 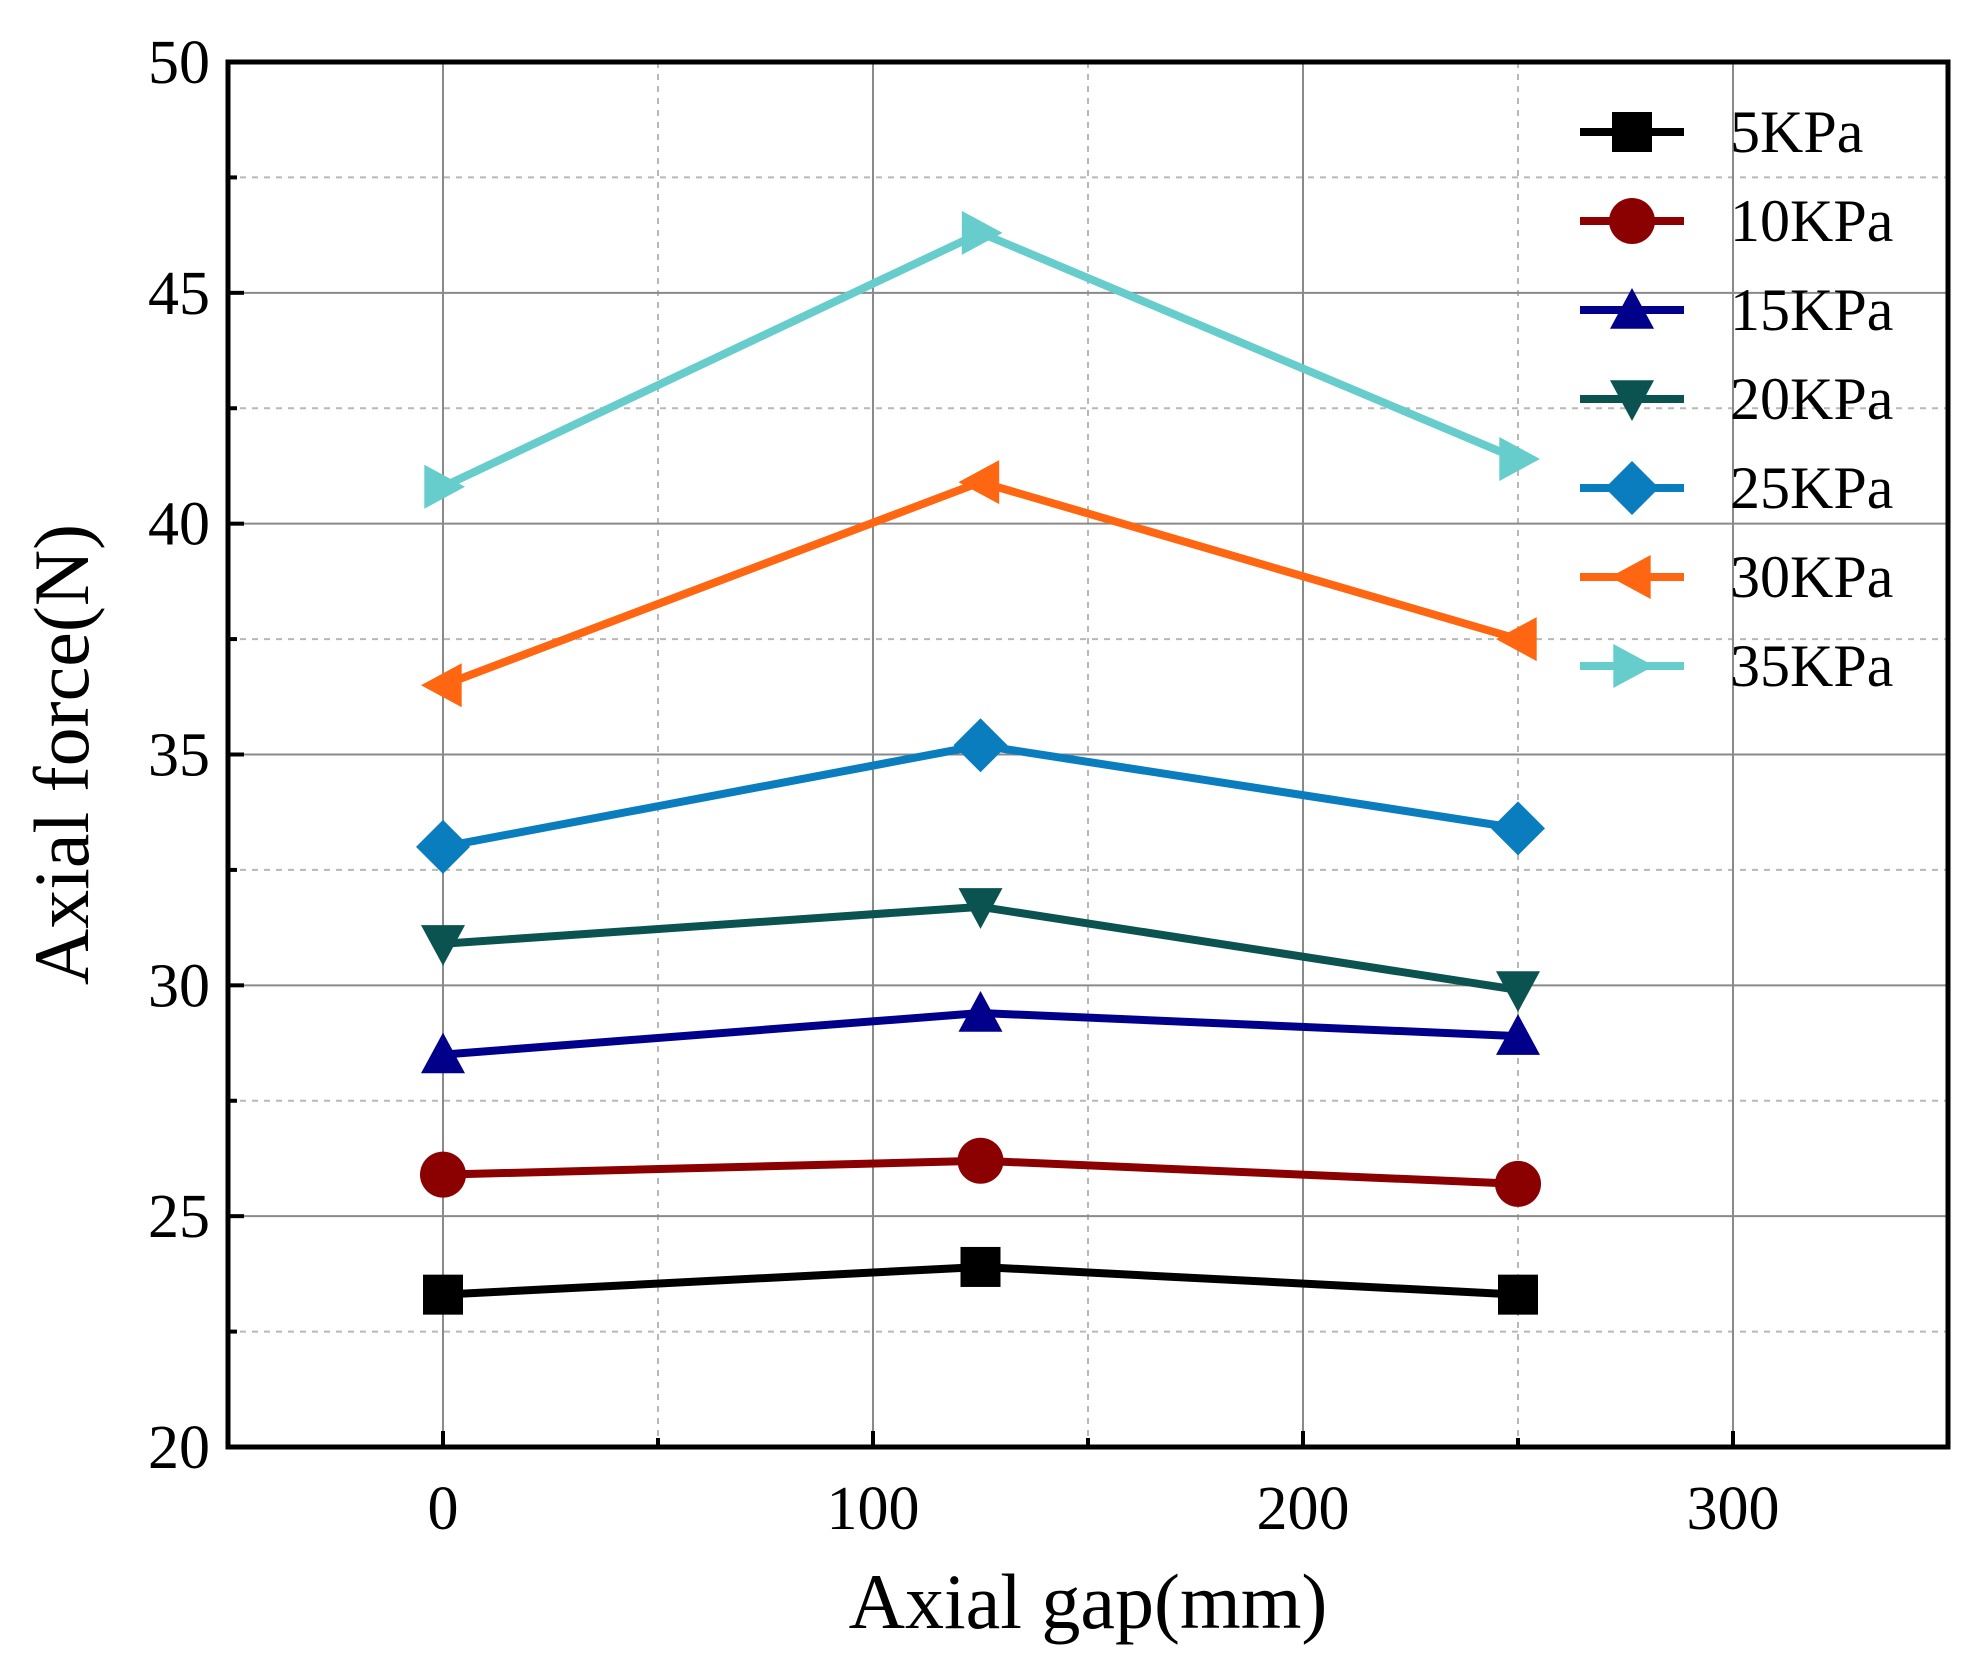 I want to click on legend-item: 20KPa, so click(x=1736, y=399).